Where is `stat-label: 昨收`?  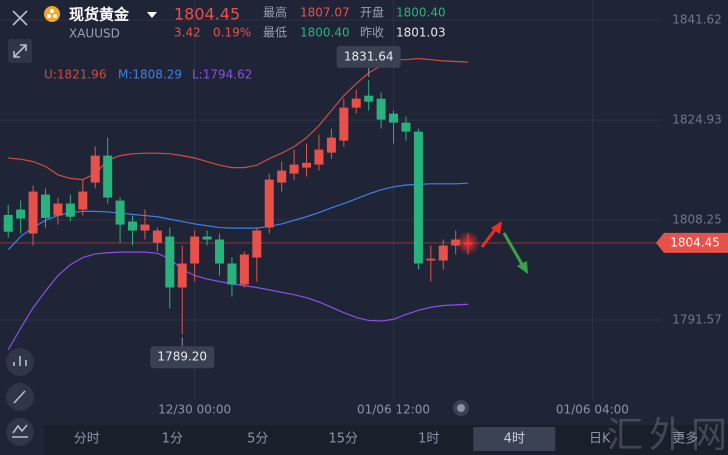
stat-label: 昨收 is located at coordinates (372, 33).